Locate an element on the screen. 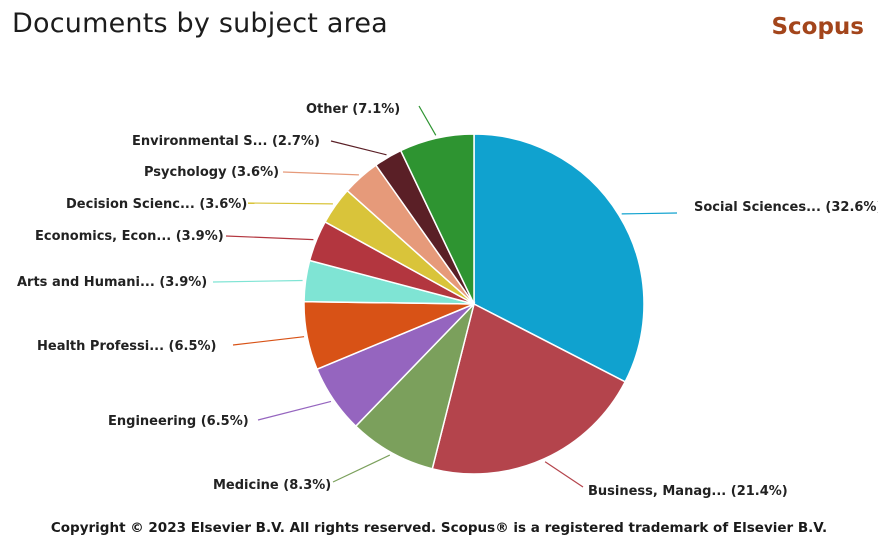 The height and width of the screenshot is (546, 878). slice-label-8: Decision Scienc... (3.6%) is located at coordinates (156, 204).